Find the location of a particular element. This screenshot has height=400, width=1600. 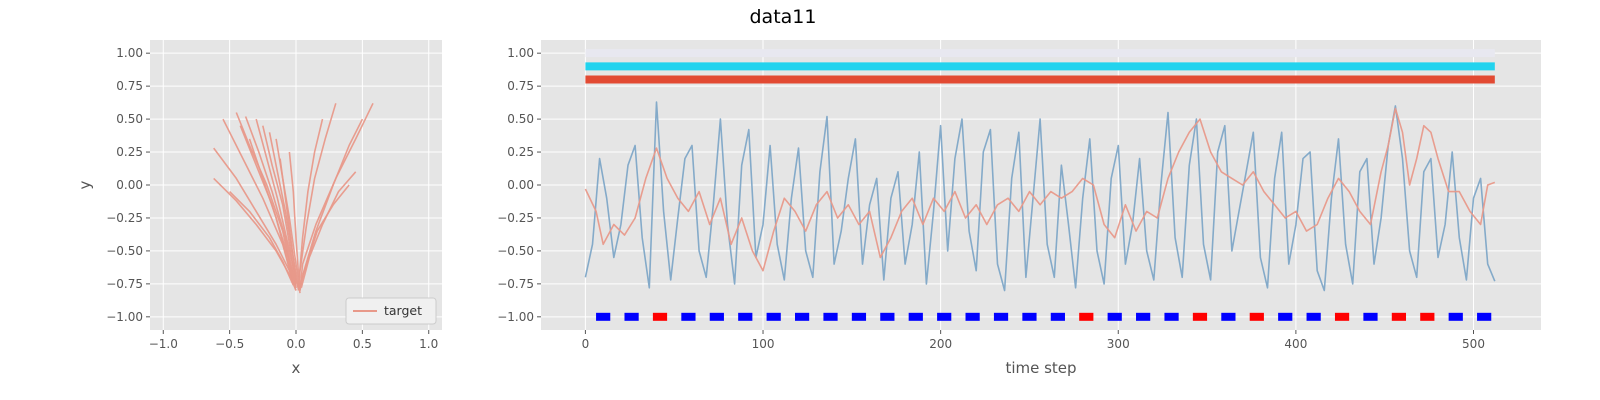

legend-box is located at coordinates (391, 311).